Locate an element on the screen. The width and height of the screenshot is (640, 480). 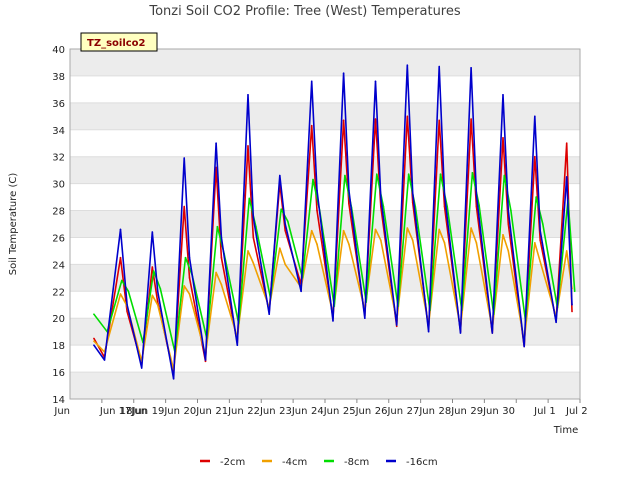
y-tick-label: 28 is located at coordinates (58, 212).